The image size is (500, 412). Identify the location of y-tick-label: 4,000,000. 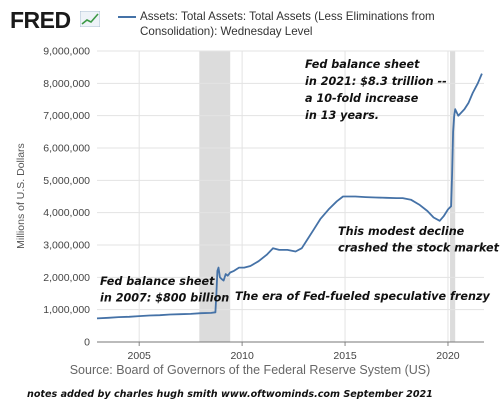
(66, 213).